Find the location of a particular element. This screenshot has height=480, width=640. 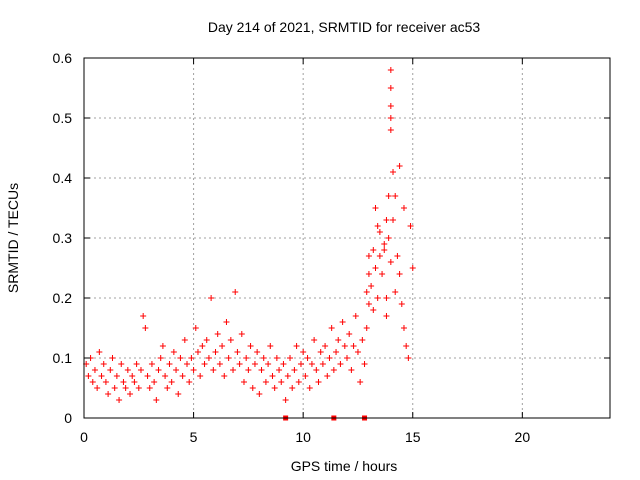

x-tick-label: 10 is located at coordinates (303, 437).